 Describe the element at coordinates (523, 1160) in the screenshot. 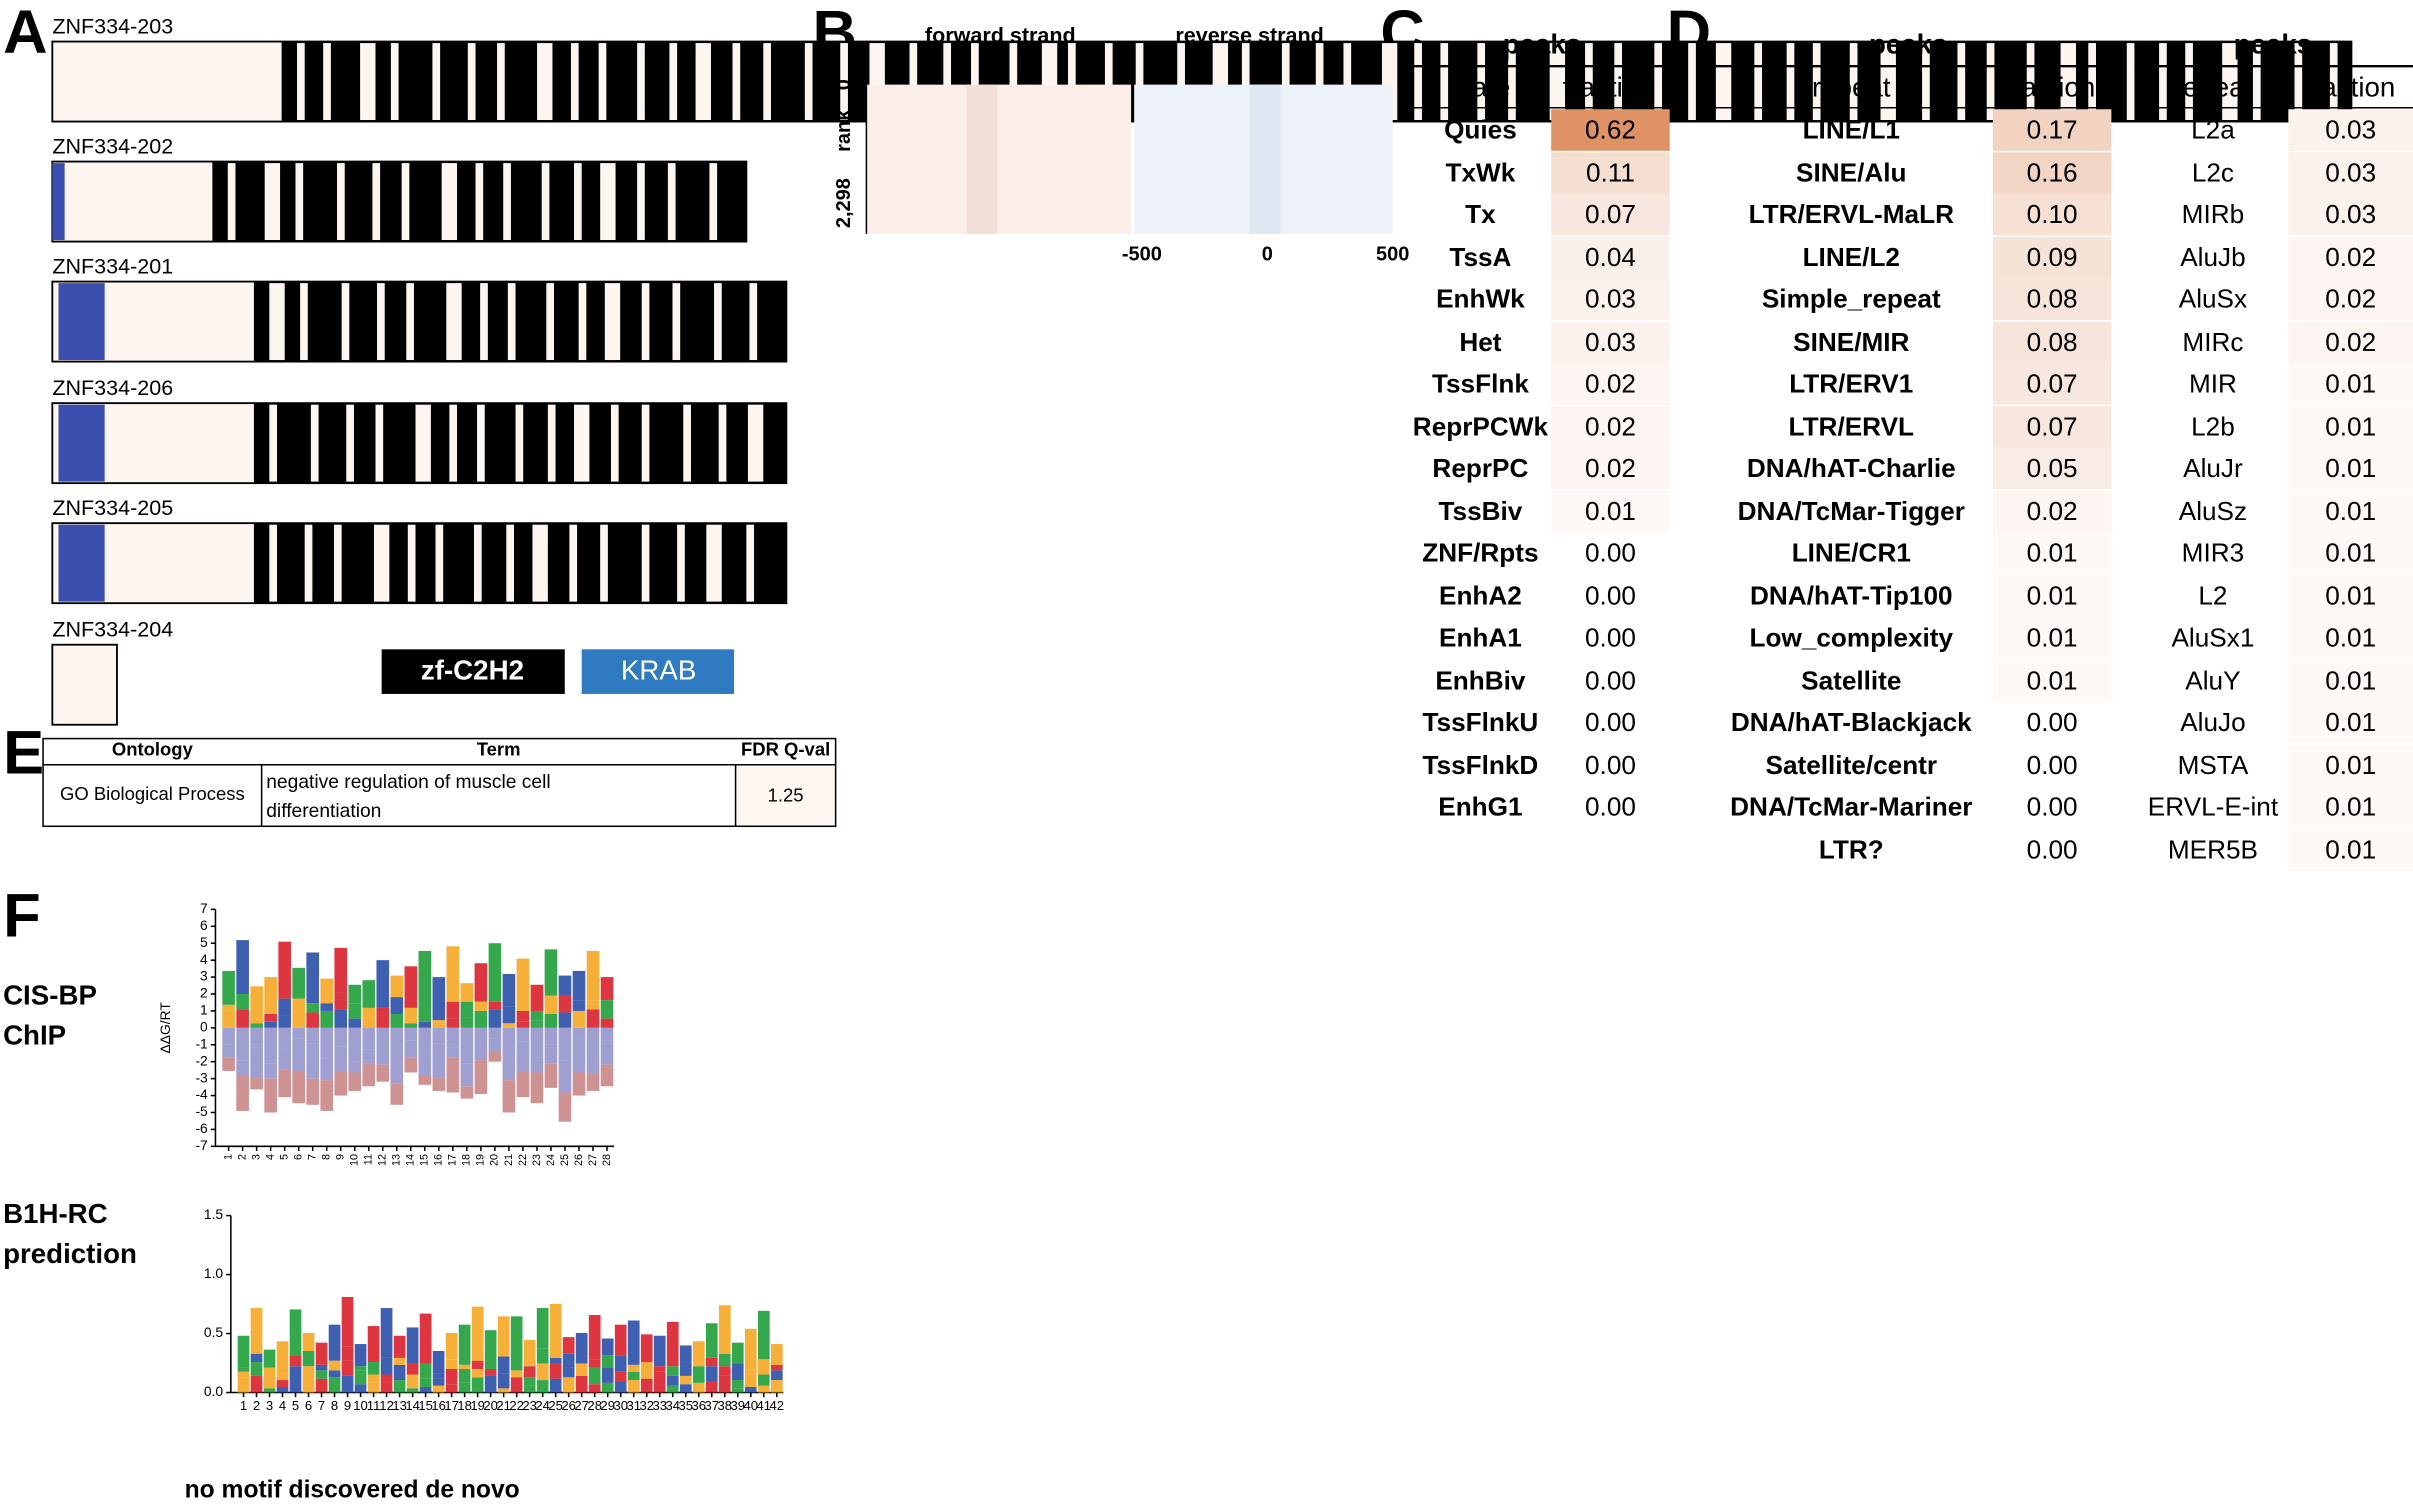

I see `x-tick-label: 22` at that location.